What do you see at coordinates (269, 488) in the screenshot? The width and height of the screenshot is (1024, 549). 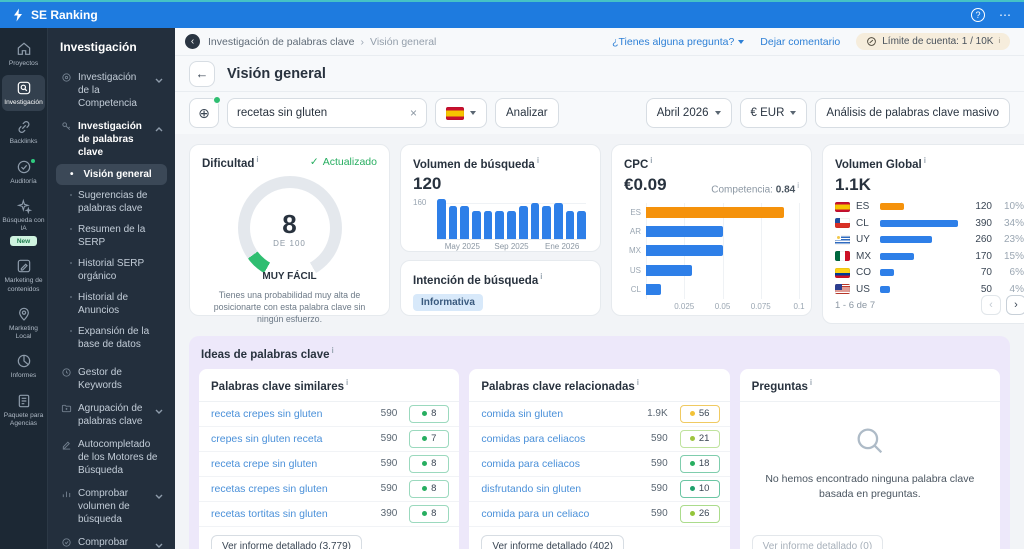 I see `keyword-link: recetas crepes sin gluten` at bounding box center [269, 488].